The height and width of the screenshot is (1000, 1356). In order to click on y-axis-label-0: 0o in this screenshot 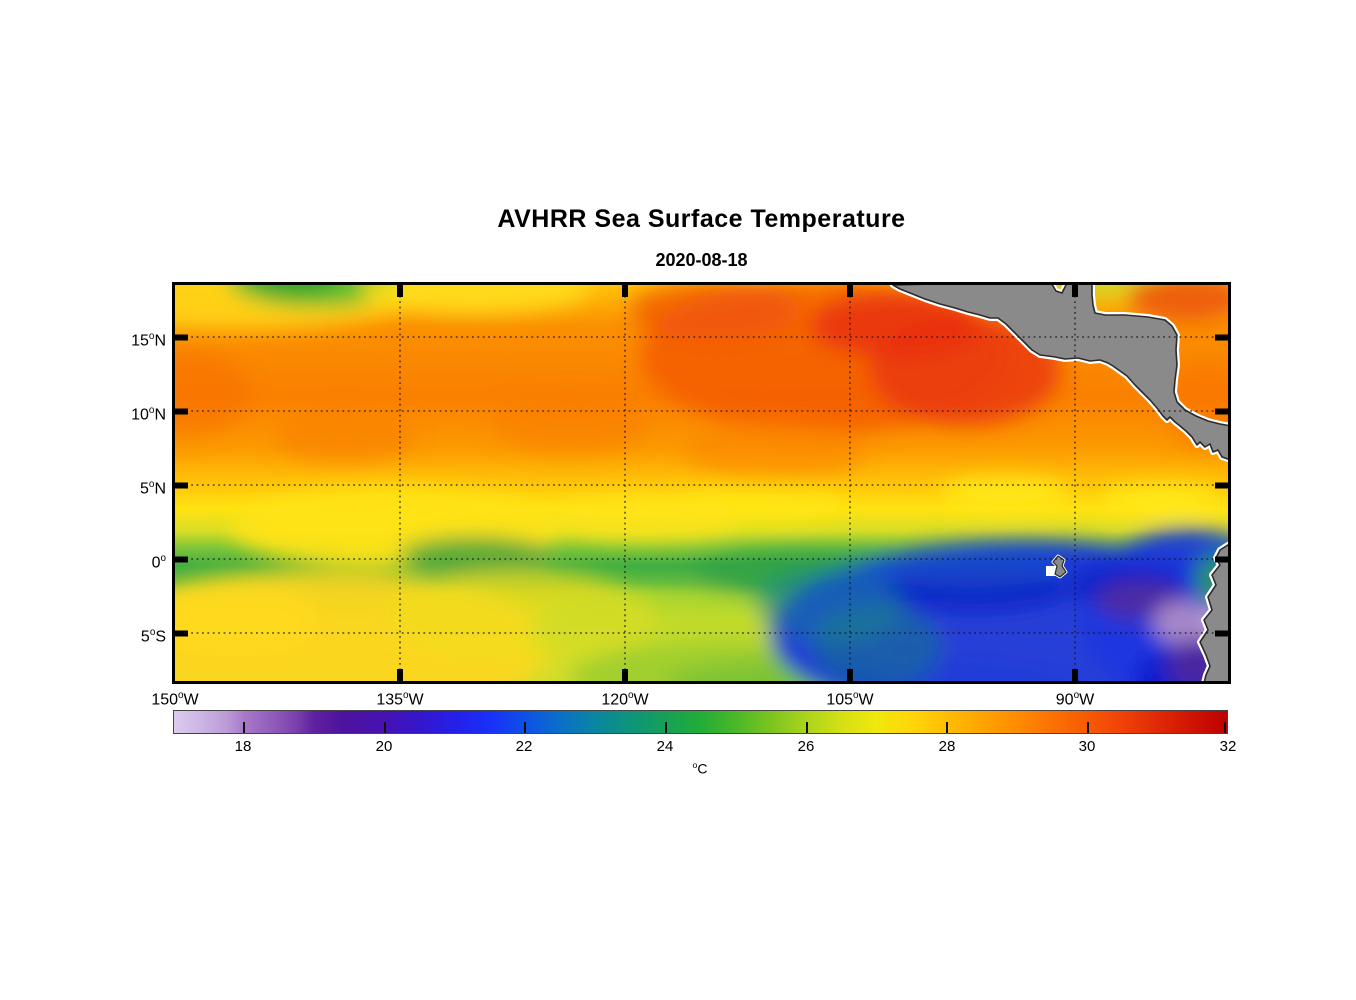, I will do `click(158, 562)`.